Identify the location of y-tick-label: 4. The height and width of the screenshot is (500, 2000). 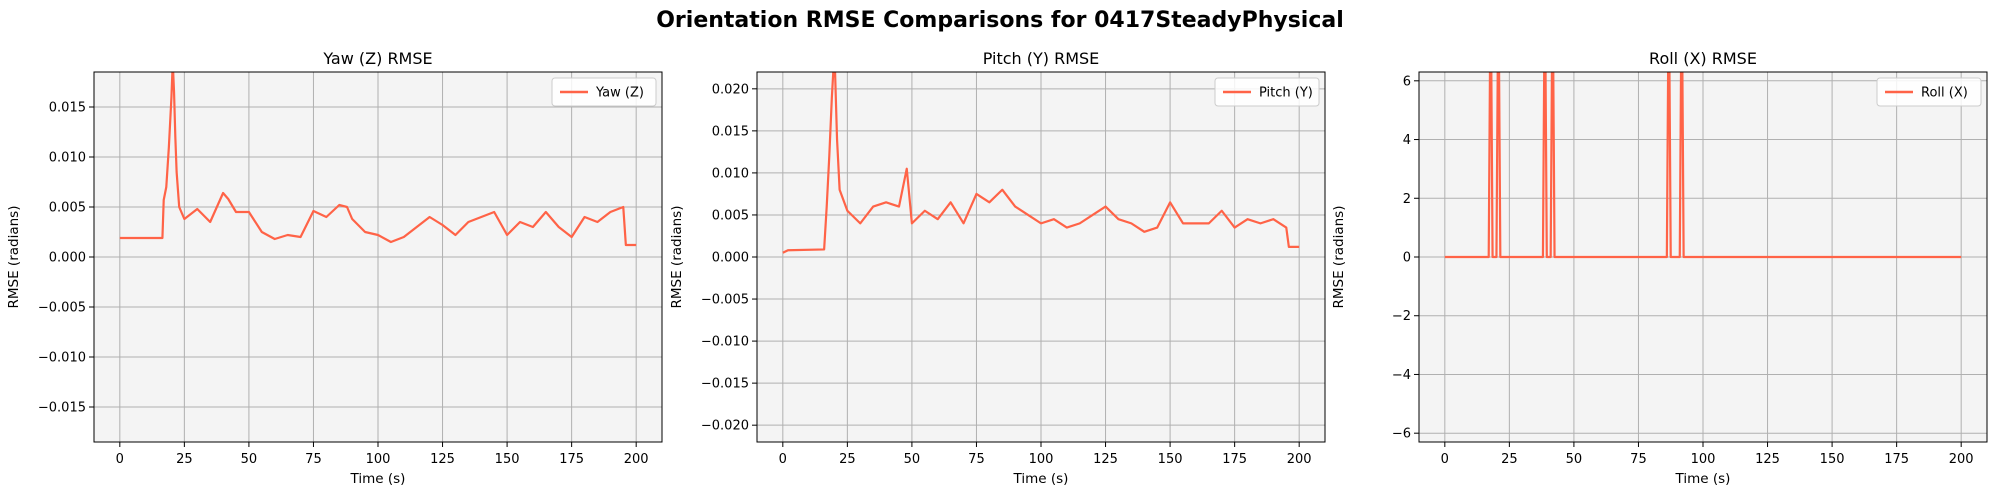
(1407, 140).